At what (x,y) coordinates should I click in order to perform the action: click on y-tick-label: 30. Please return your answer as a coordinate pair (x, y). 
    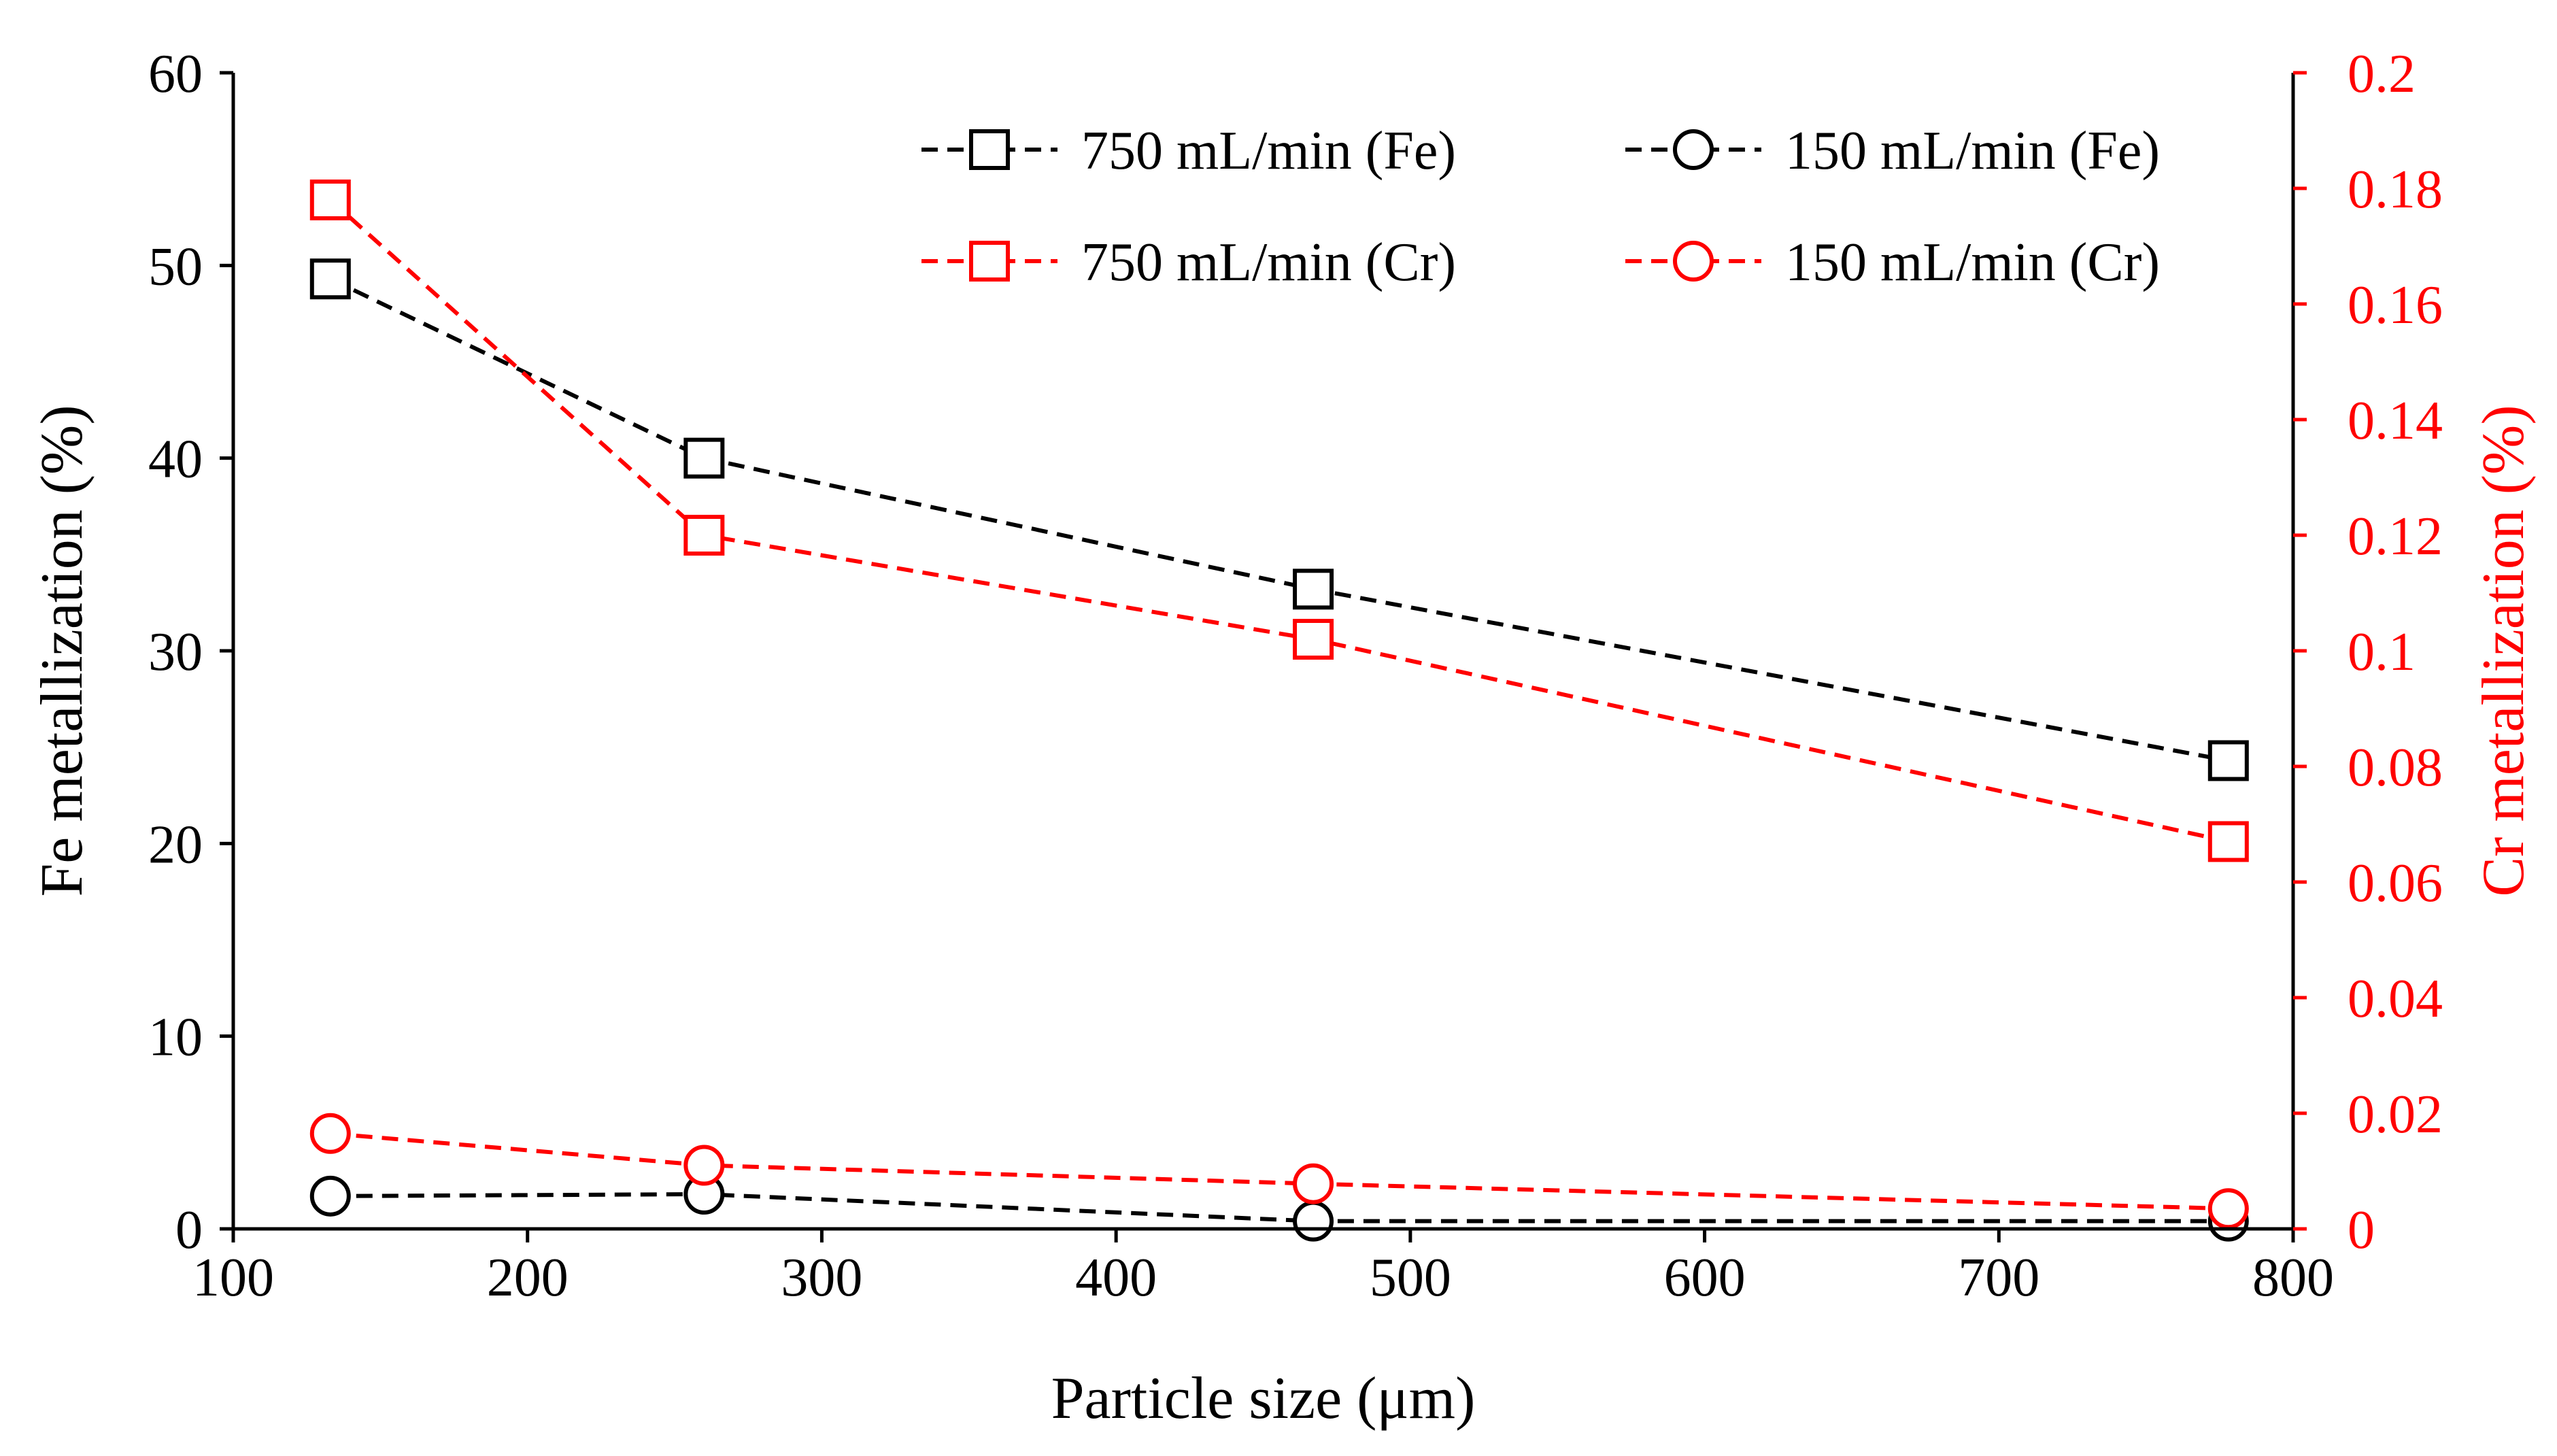
    Looking at the image, I should click on (175, 652).